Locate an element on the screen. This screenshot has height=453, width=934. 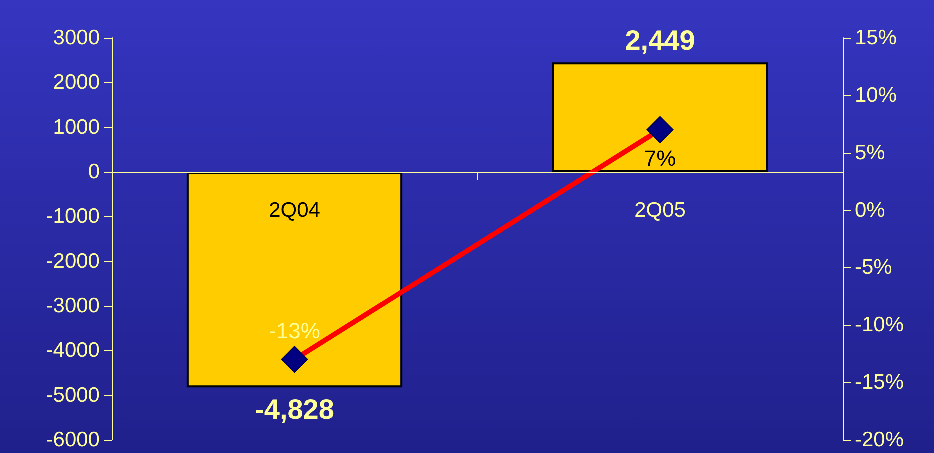
y2-tick-label: 5% is located at coordinates (870, 152).